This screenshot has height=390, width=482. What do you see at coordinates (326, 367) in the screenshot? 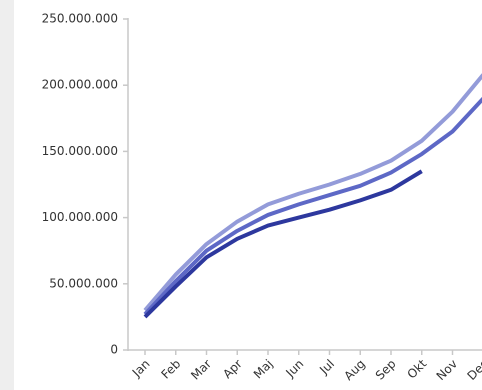
I see `x-tick-label: Jul` at bounding box center [326, 367].